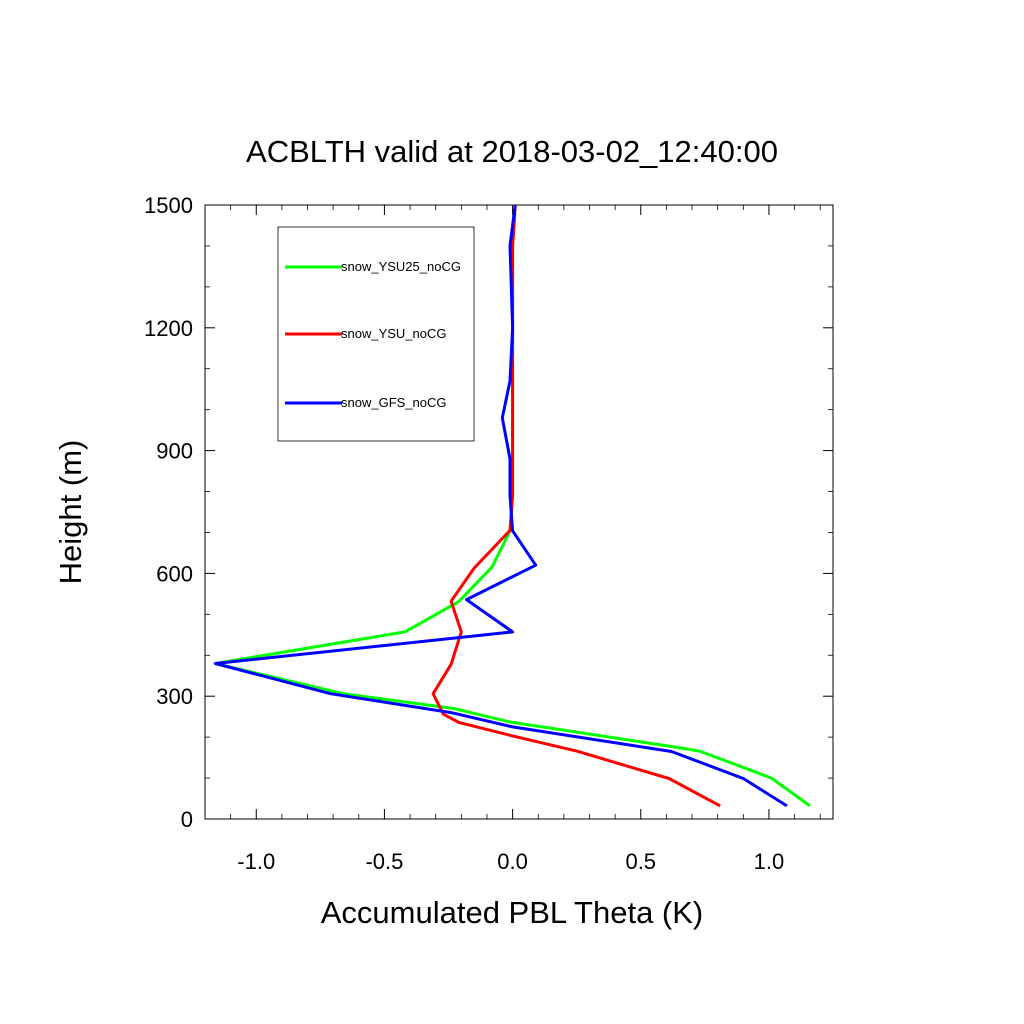 The image size is (1024, 1024). I want to click on x-tick-label: 0.0, so click(512, 861).